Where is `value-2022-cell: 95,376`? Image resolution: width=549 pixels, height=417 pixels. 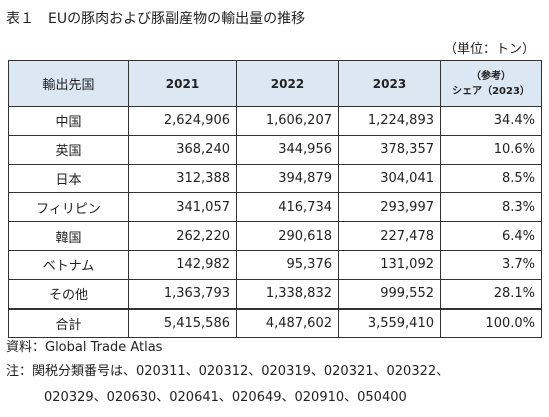 value-2022-cell: 95,376 is located at coordinates (287, 264).